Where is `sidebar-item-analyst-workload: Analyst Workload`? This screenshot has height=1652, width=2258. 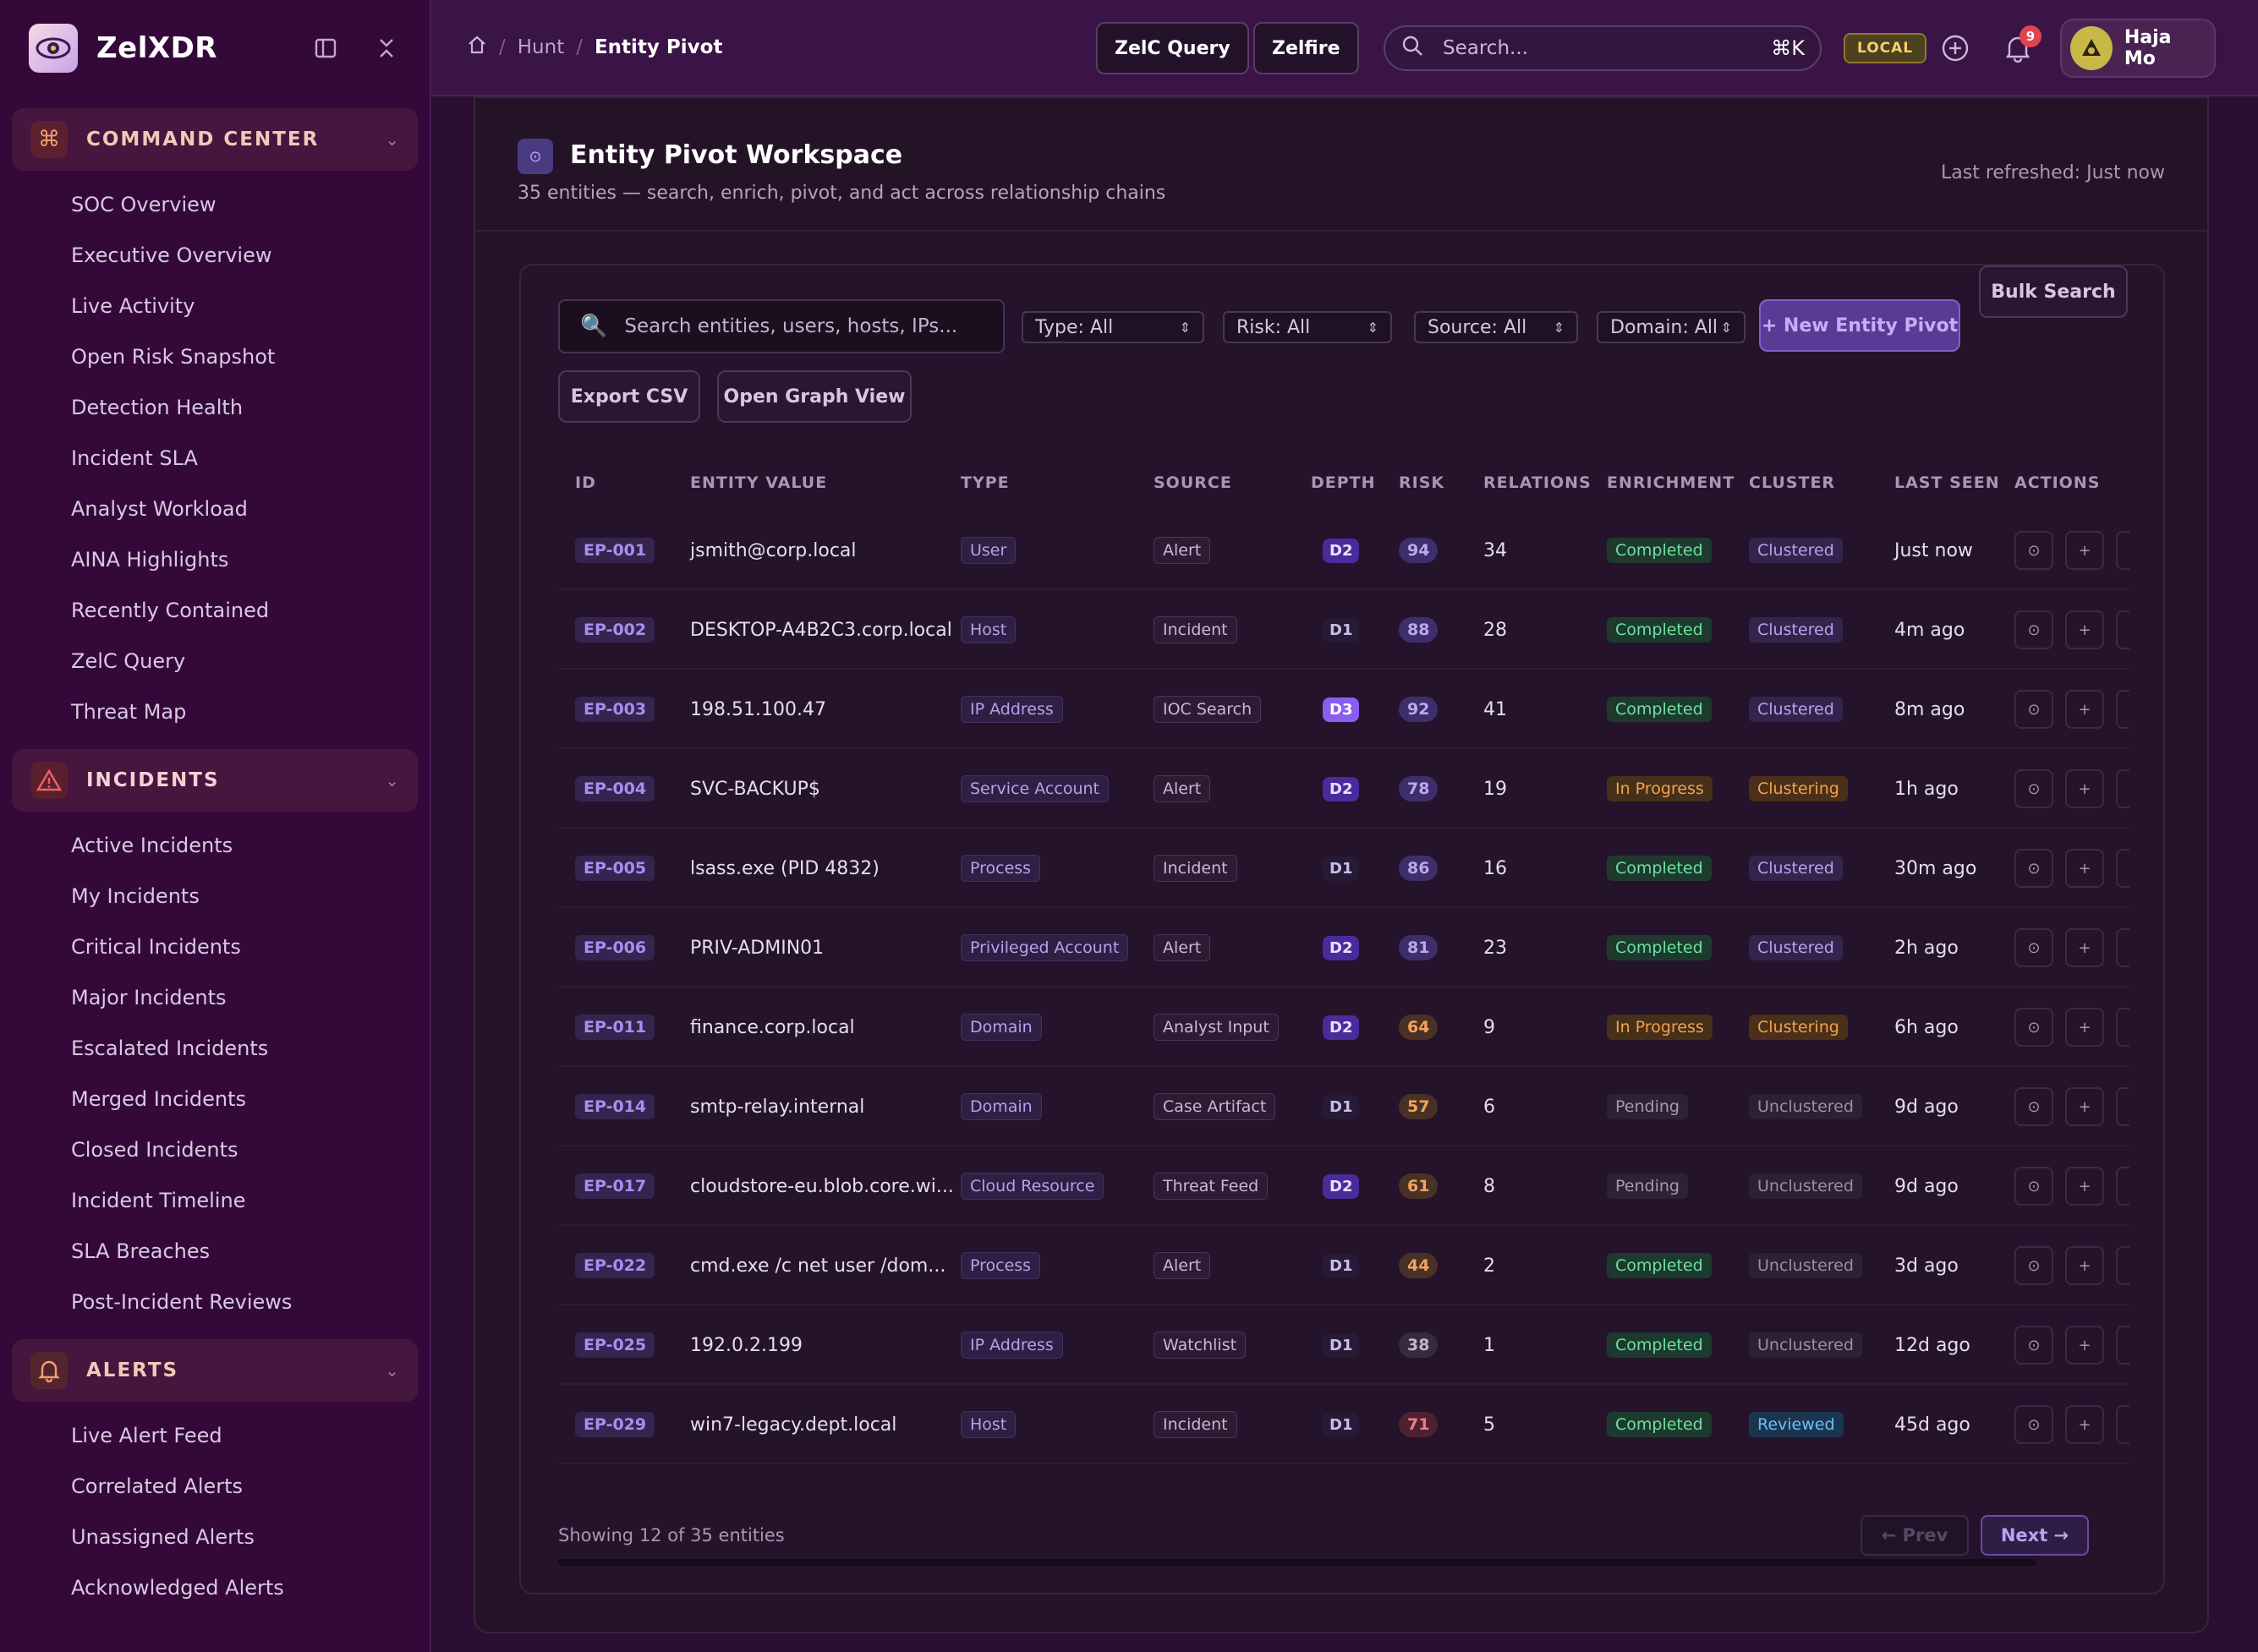
sidebar-item-analyst-workload: Analyst Workload is located at coordinates (215, 509).